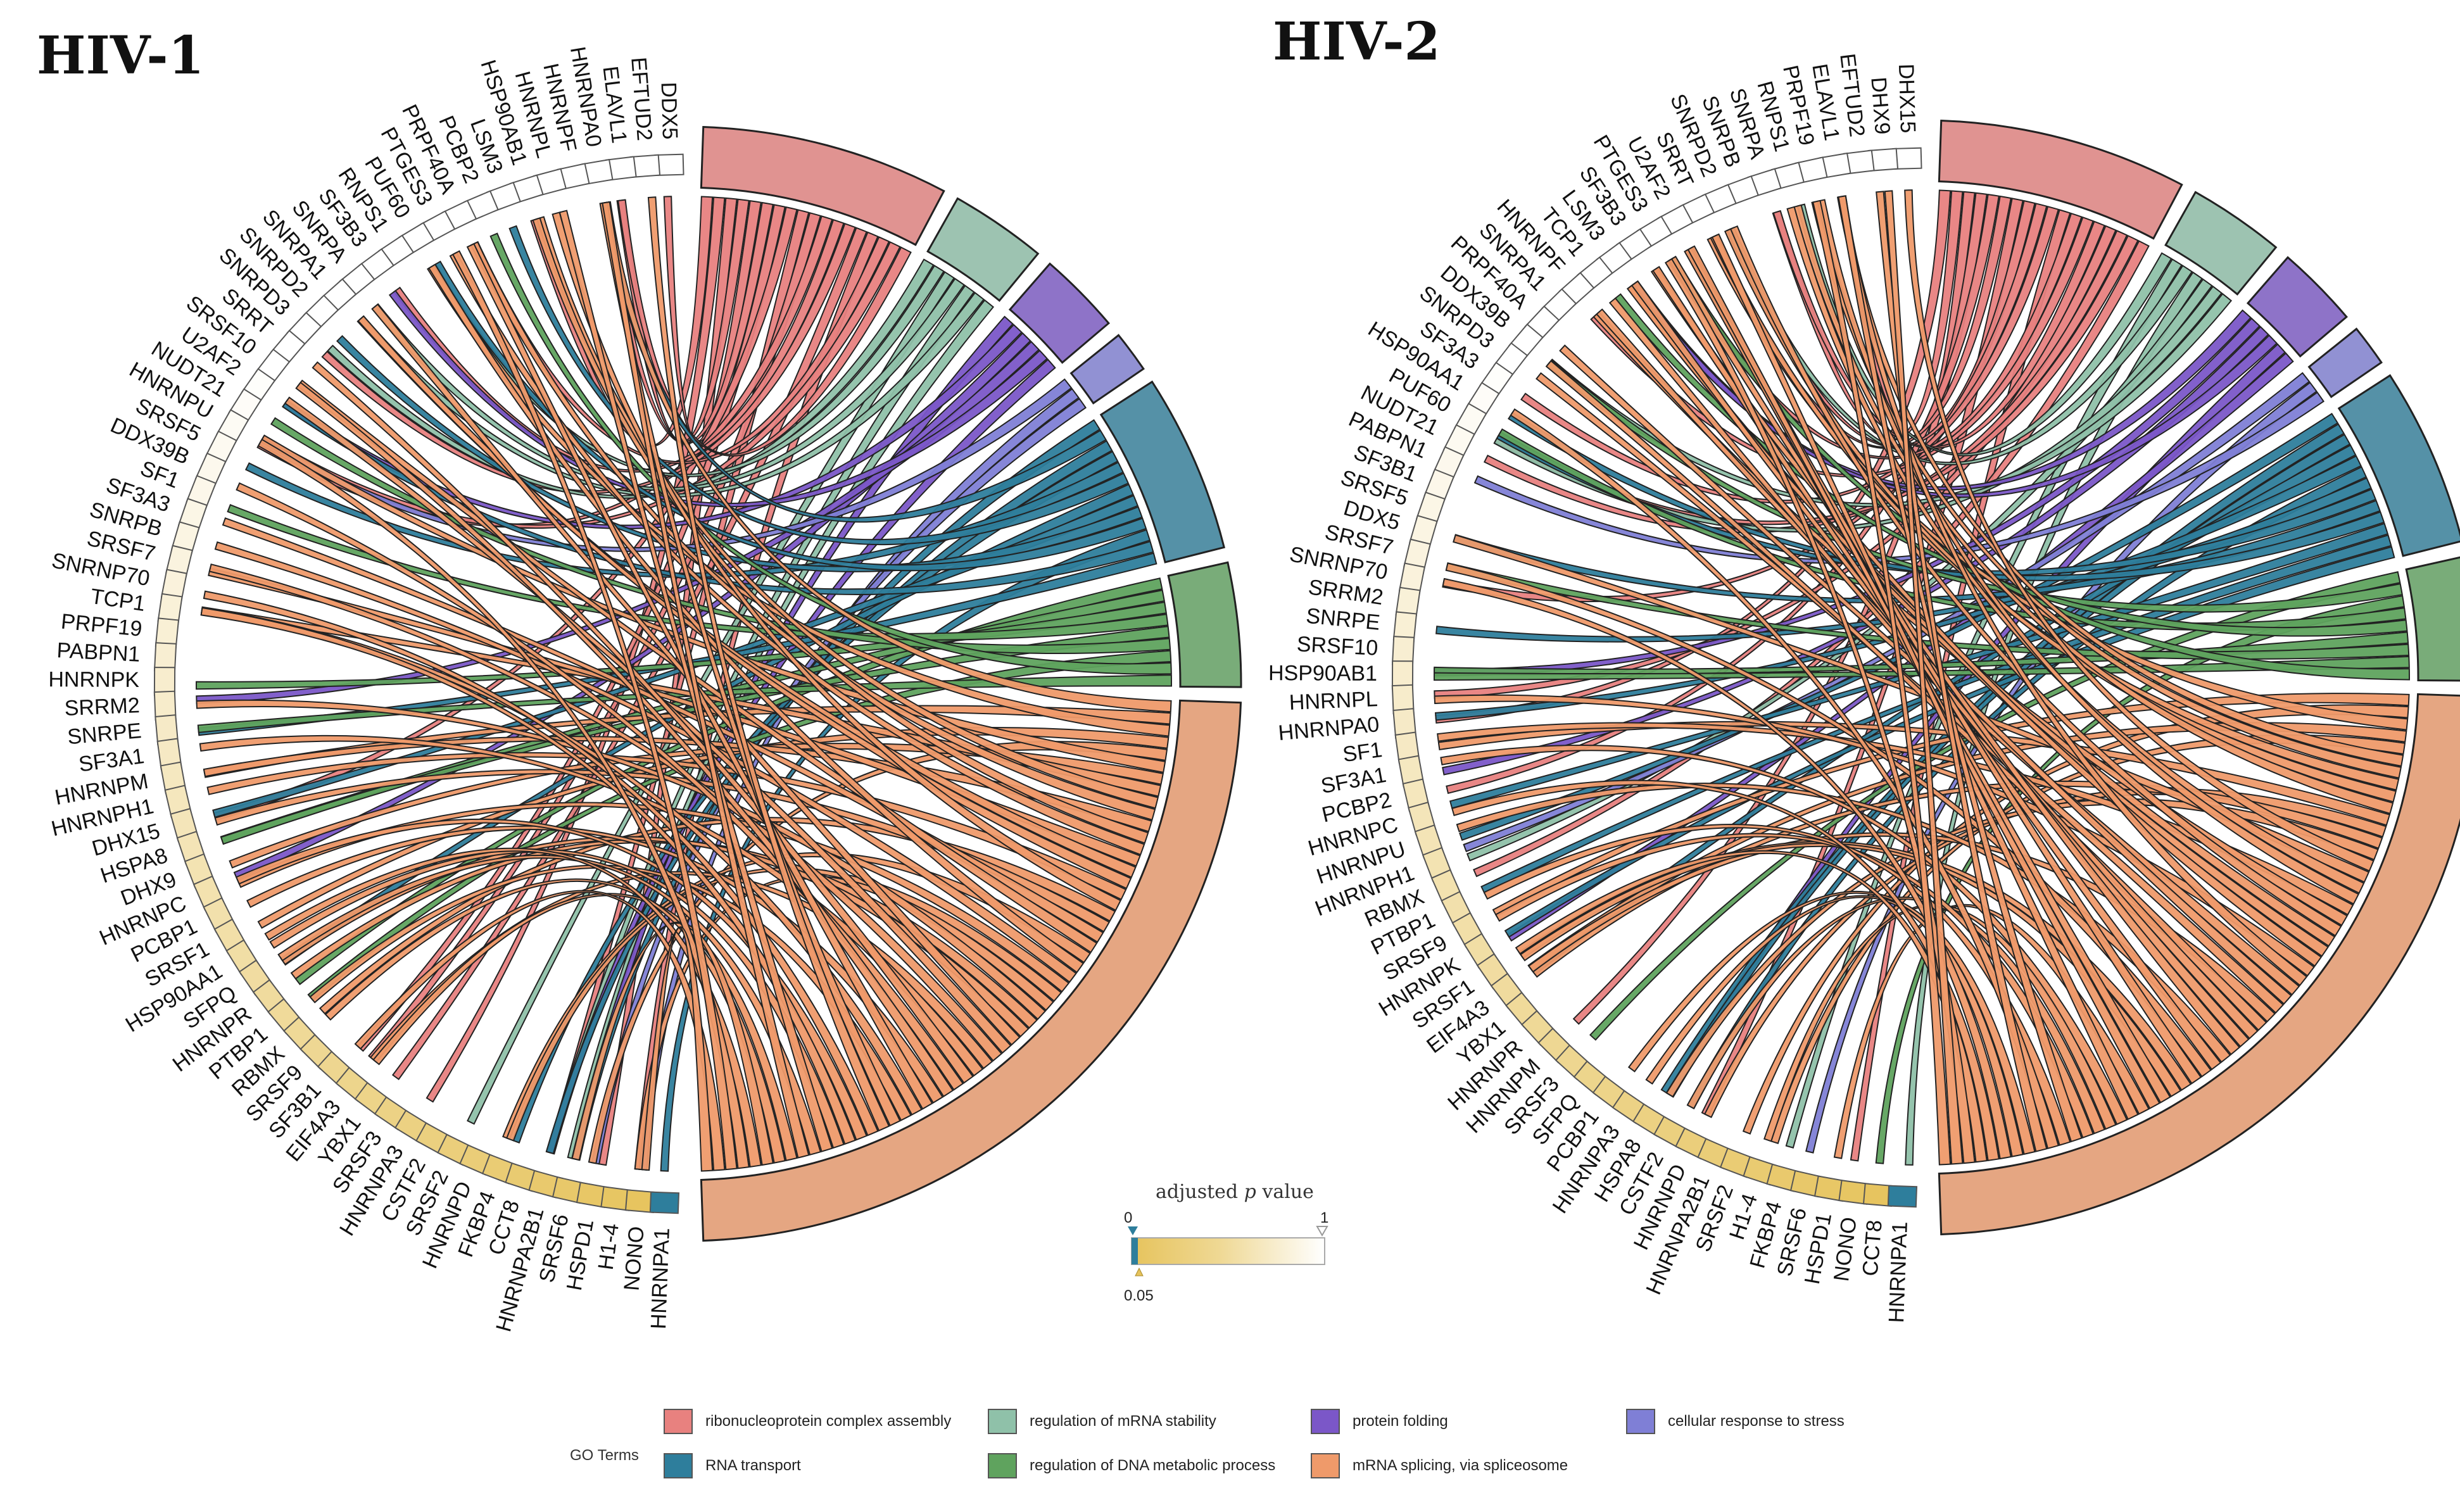 The height and width of the screenshot is (1512, 2460). What do you see at coordinates (1400, 1421) in the screenshot?
I see `legend-label: protein folding` at bounding box center [1400, 1421].